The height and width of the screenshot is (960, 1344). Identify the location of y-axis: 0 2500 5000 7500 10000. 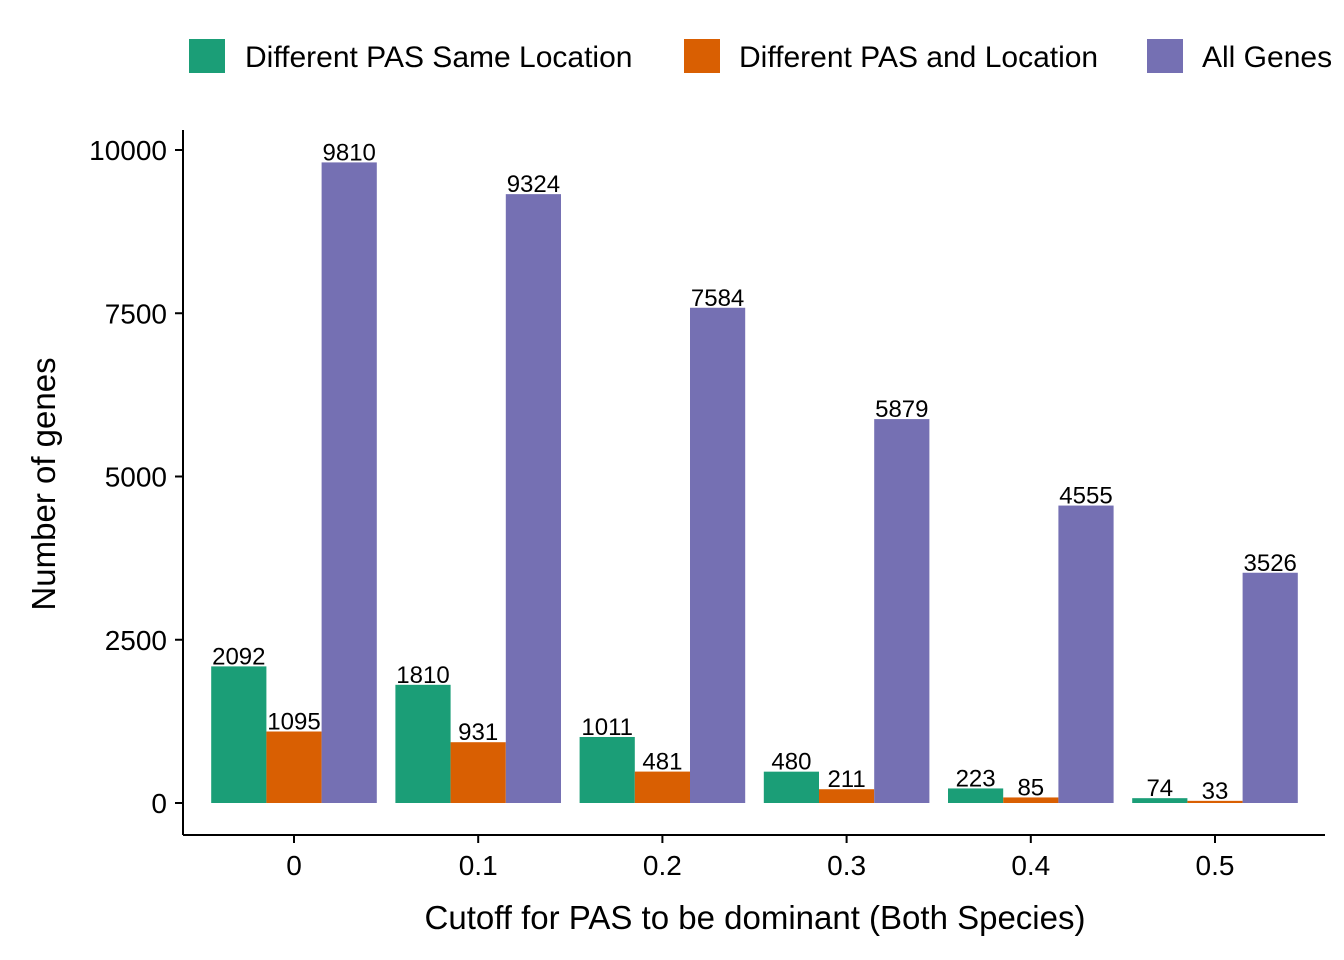
(136, 482).